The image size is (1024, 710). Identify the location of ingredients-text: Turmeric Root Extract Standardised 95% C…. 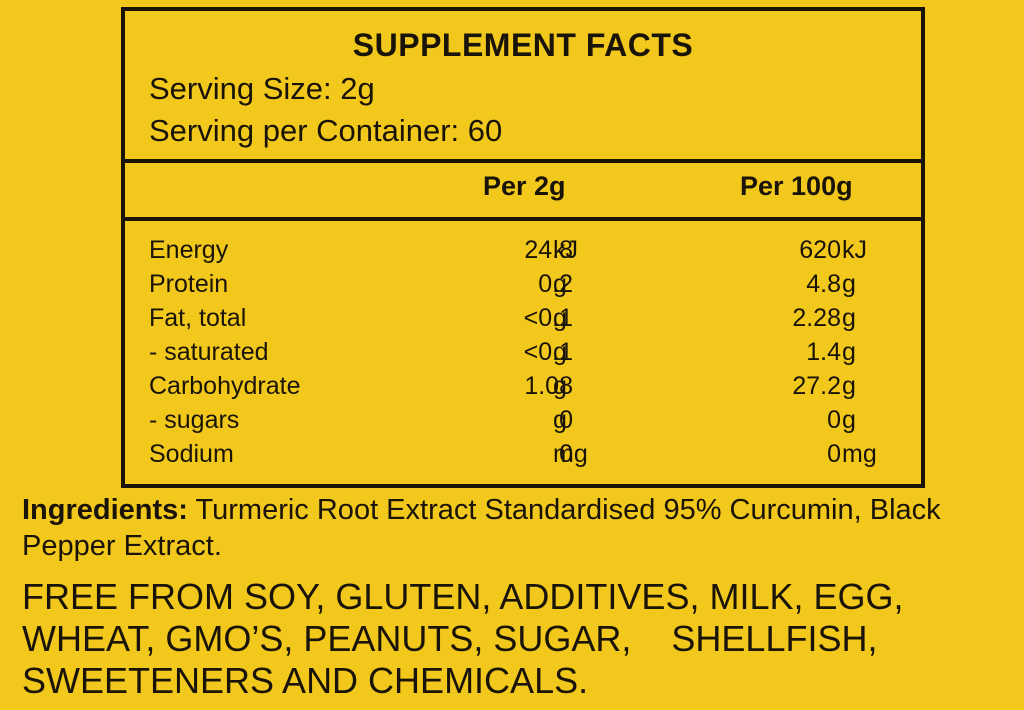
(481, 528).